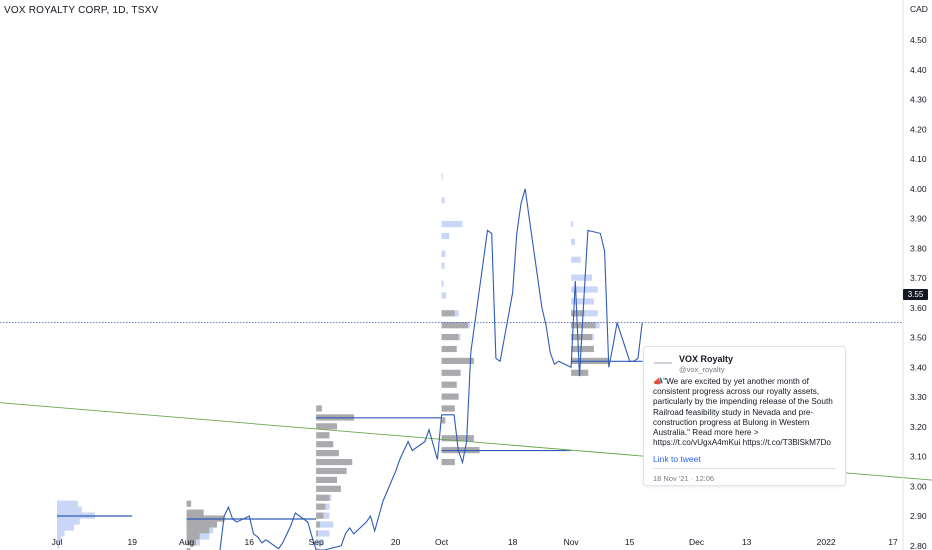 Image resolution: width=932 pixels, height=550 pixels. Describe the element at coordinates (702, 369) in the screenshot. I see `tweet-author-handle: @vox_royalty` at that location.